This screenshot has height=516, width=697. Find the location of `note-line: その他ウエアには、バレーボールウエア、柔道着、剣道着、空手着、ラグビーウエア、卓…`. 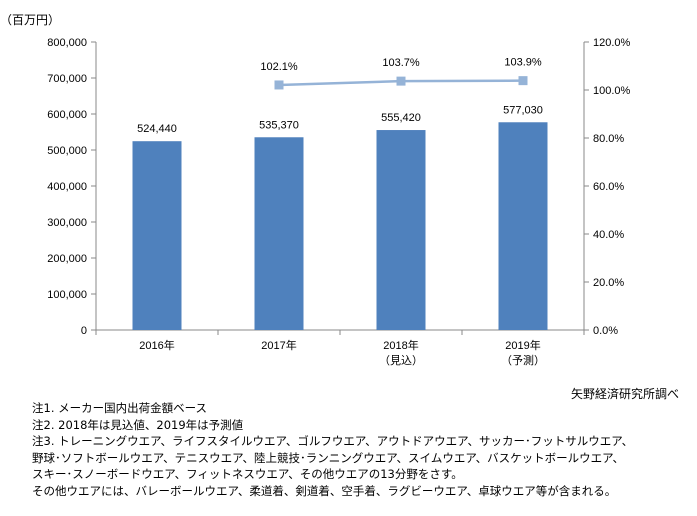

note-line: その他ウエアには、バレーボールウエア、柔道着、剣道着、空手着、ラグビーウエア、卓… is located at coordinates (324, 490).